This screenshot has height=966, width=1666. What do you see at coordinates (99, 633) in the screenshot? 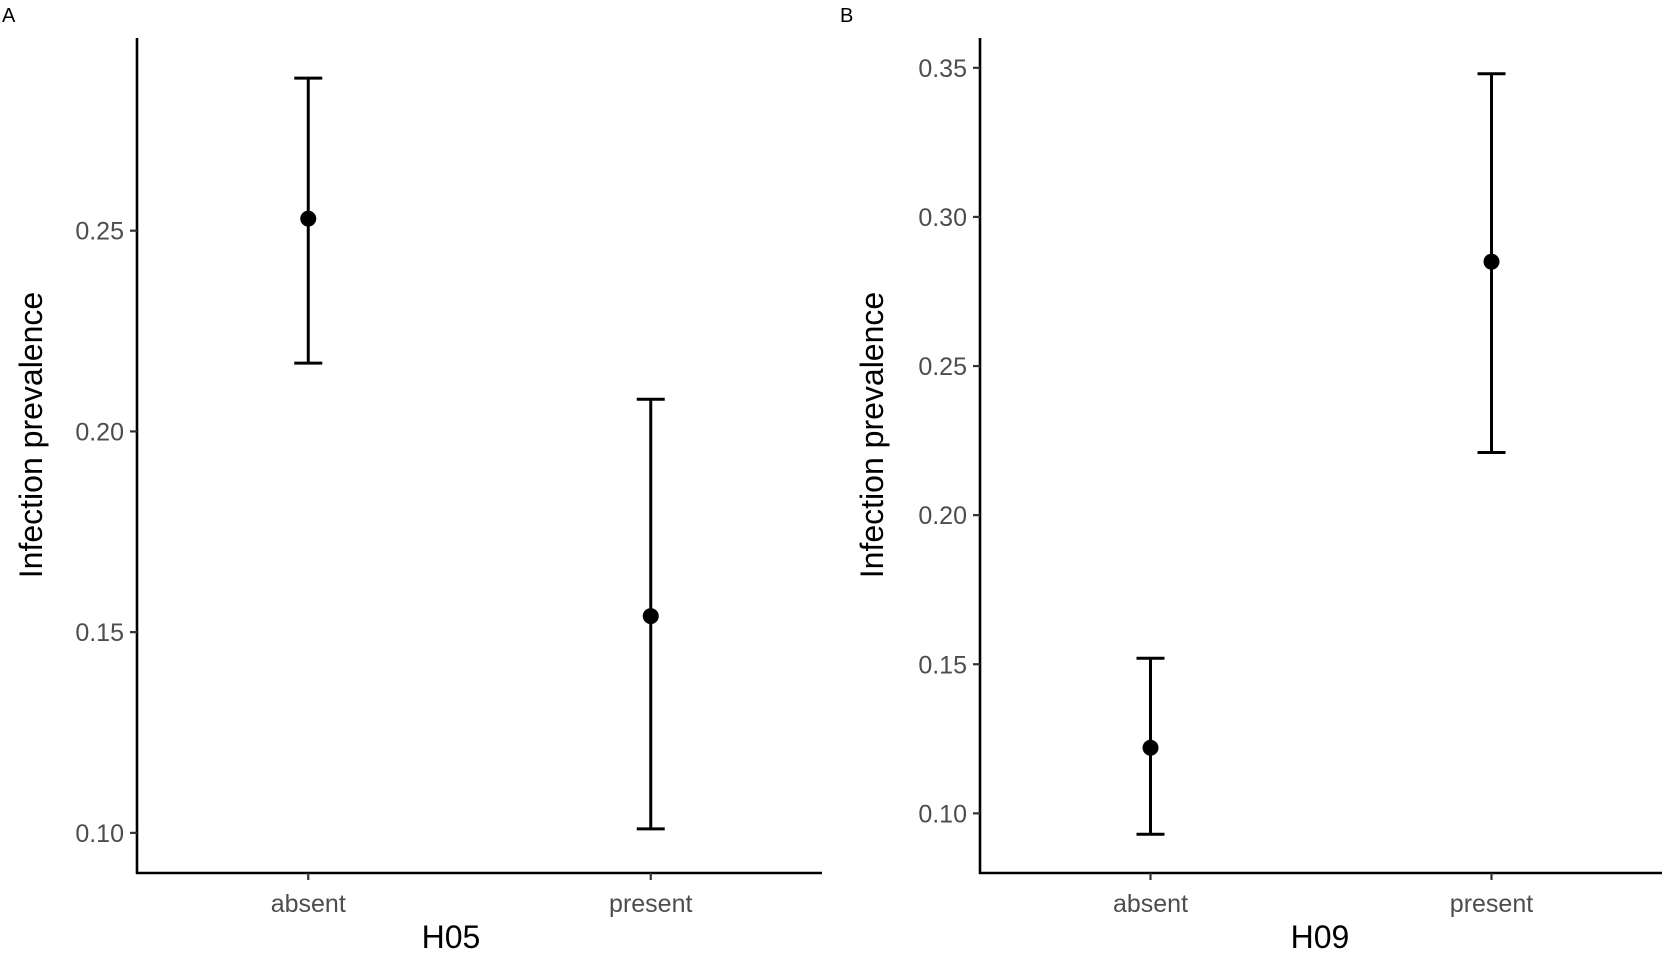
I see `y-tick-label-a: 0.15` at bounding box center [99, 633].